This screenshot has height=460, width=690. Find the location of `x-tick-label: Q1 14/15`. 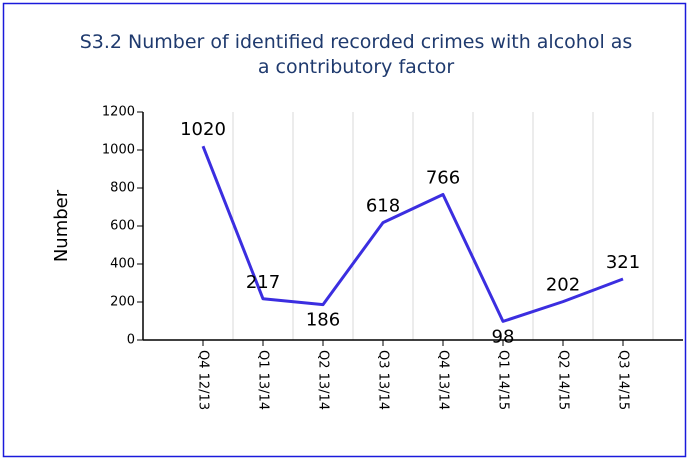

x-tick-label: Q1 14/15 is located at coordinates (503, 380).